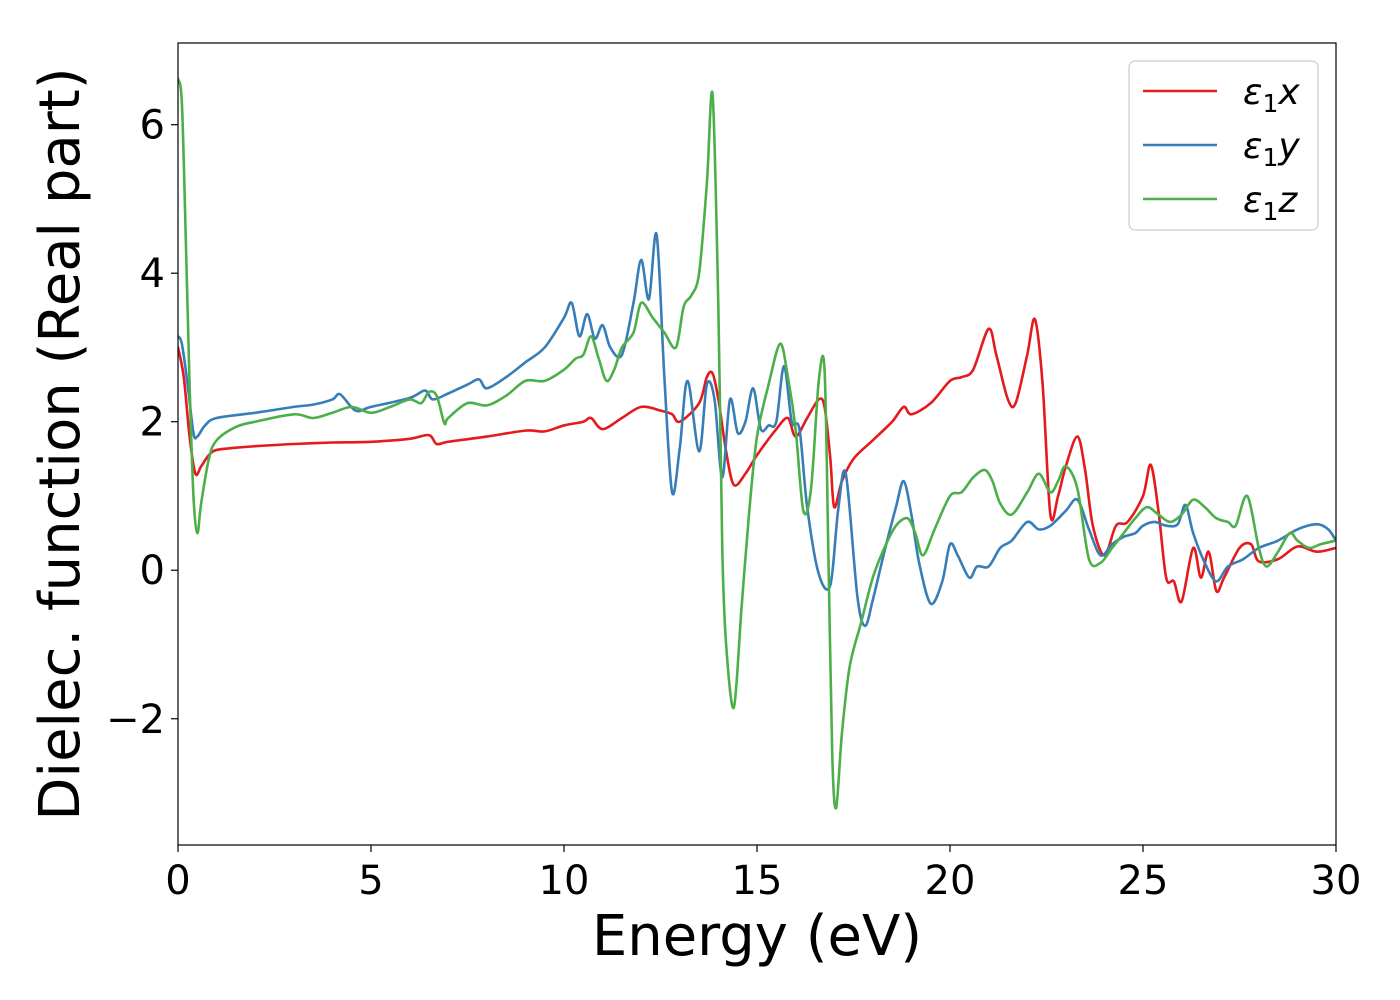  I want to click on legend-label: ε1y, so click(1271, 149).